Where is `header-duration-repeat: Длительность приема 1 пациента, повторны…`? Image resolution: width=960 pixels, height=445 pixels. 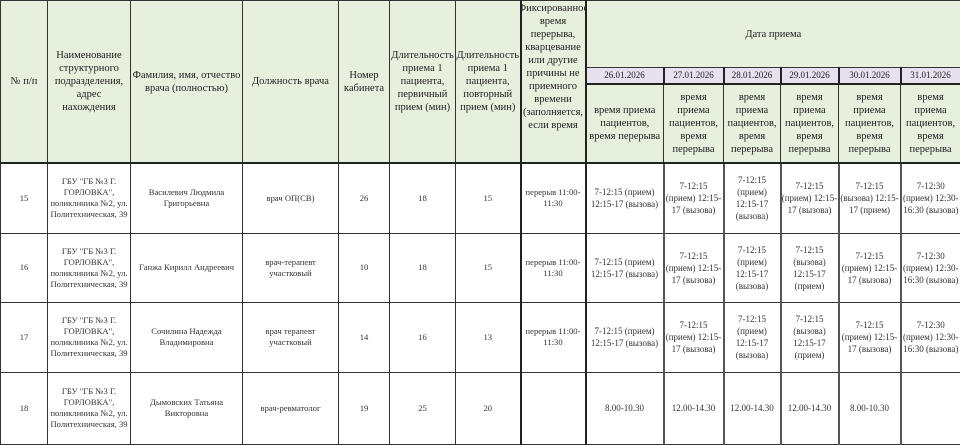 header-duration-repeat: Длительность приема 1 пациента, повторны… is located at coordinates (488, 82).